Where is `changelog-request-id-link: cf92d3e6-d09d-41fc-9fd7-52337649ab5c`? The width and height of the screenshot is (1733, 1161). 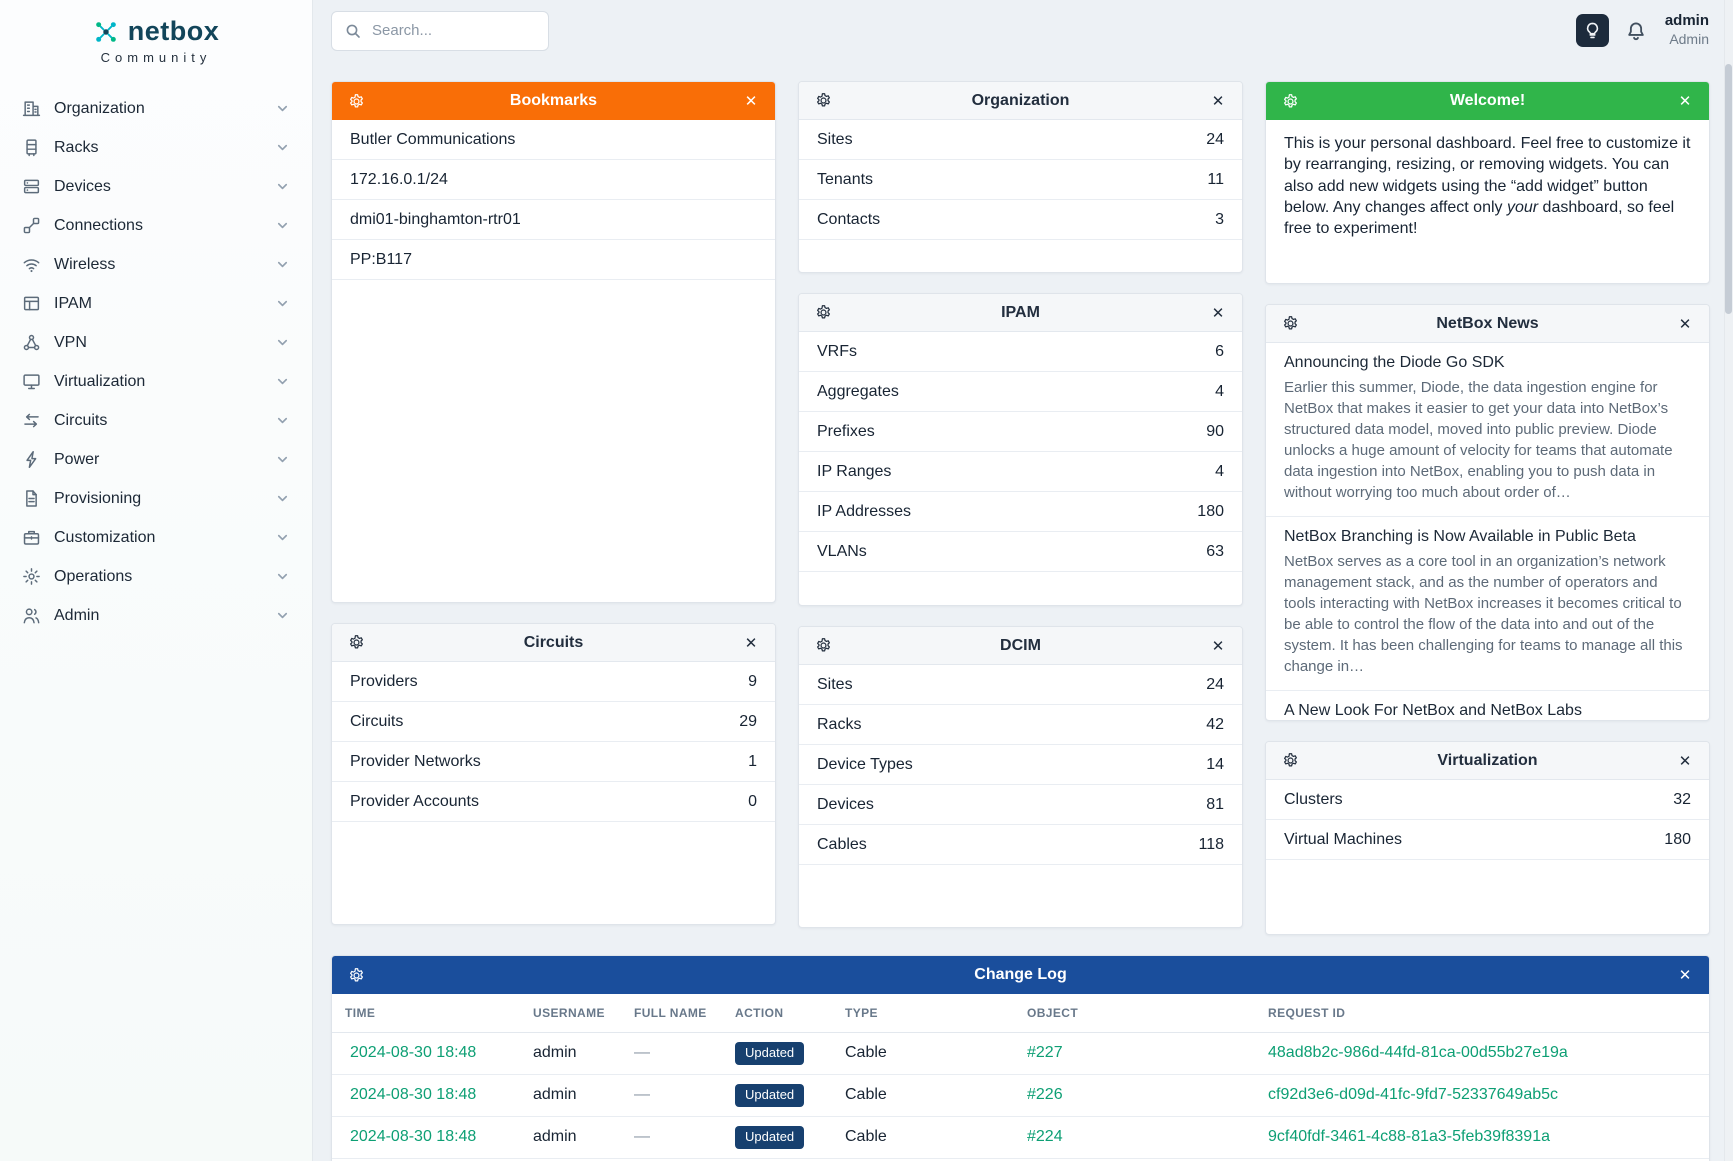 changelog-request-id-link: cf92d3e6-d09d-41fc-9fd7-52337649ab5c is located at coordinates (1413, 1095).